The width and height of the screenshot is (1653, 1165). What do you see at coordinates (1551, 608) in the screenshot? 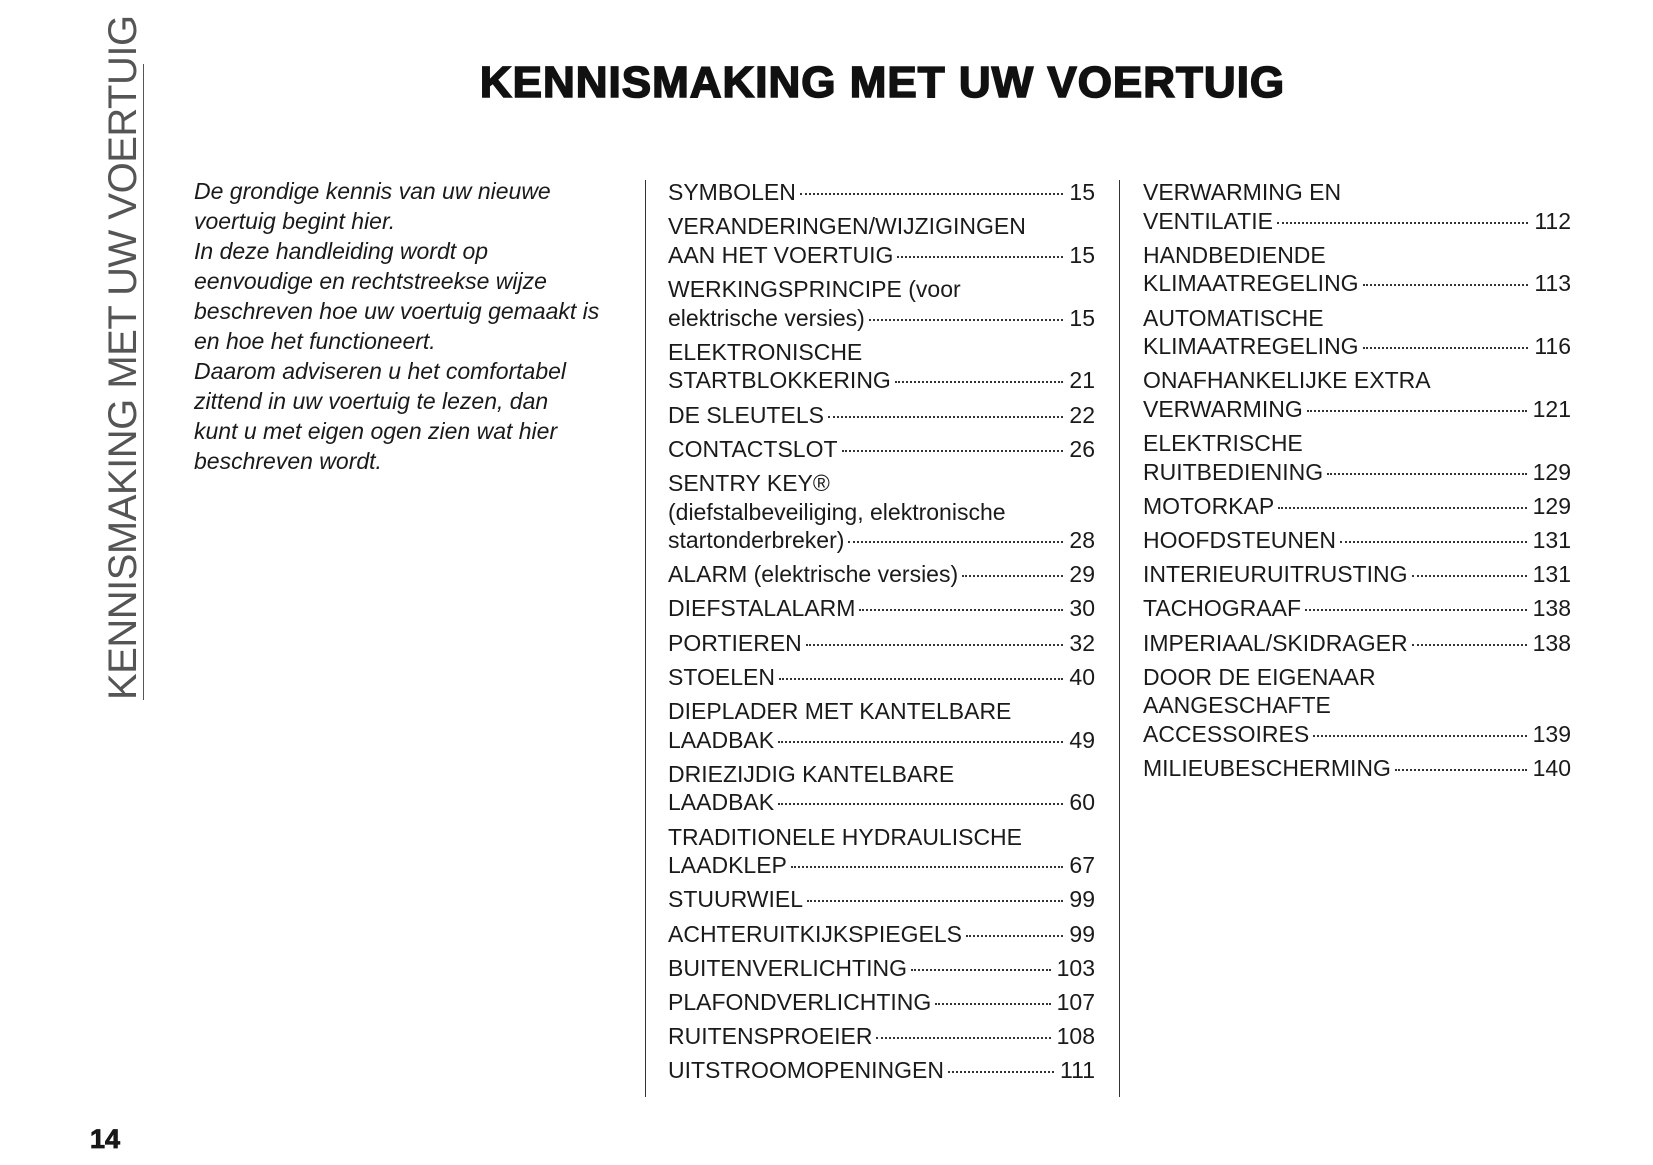
I see `toc-page: 138` at bounding box center [1551, 608].